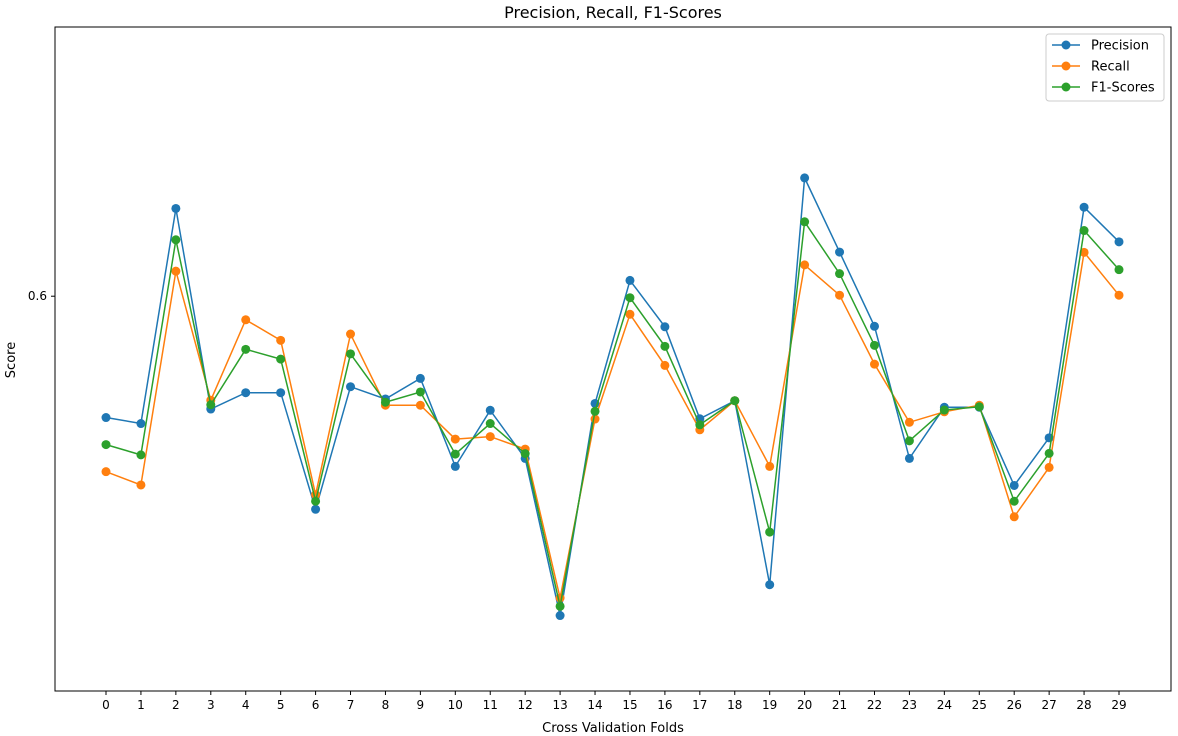 This screenshot has height=736, width=1178. I want to click on legend-label: F1-Scores, so click(1123, 88).